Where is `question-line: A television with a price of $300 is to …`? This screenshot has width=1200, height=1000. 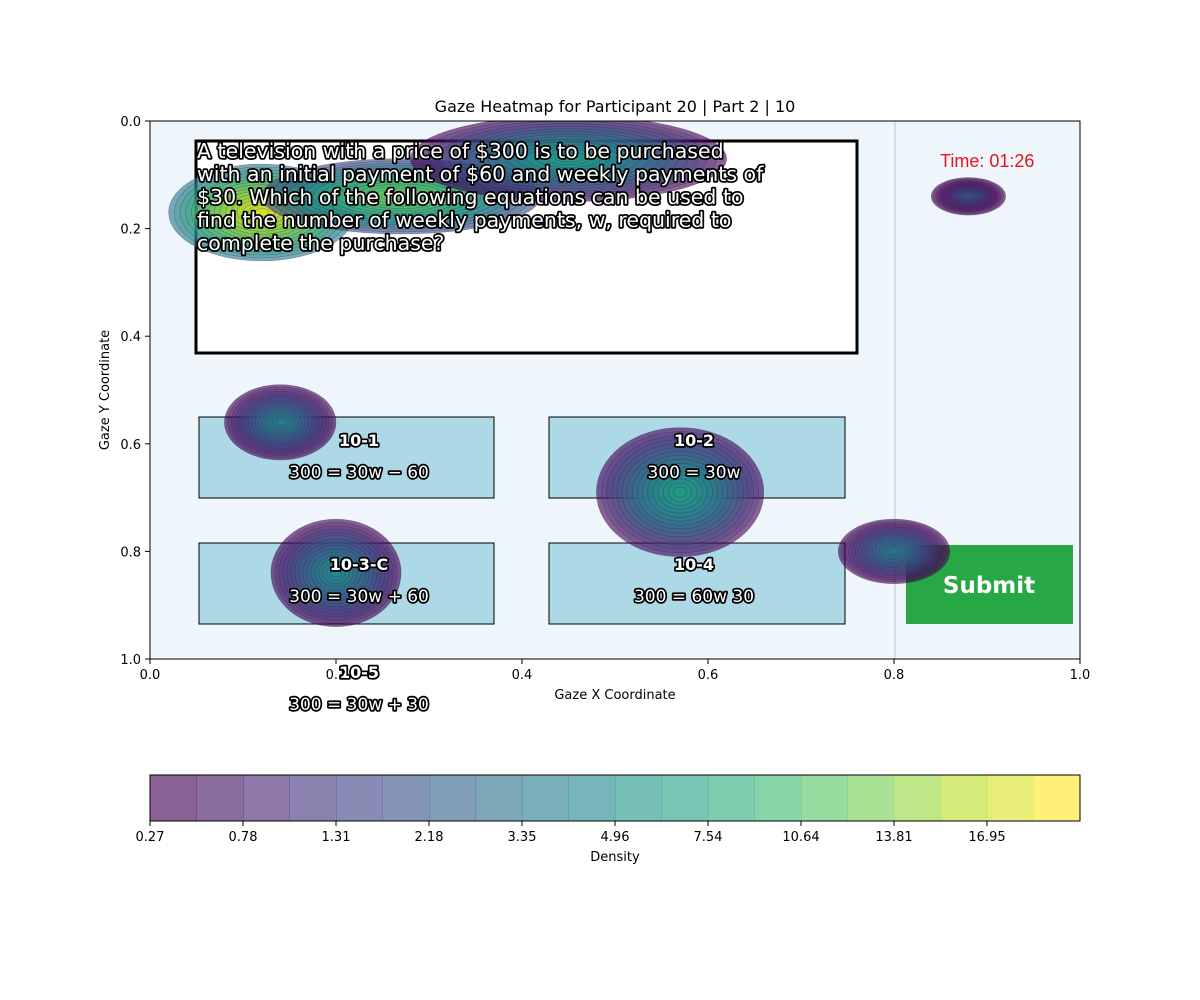 question-line: A television with a price of $300 is to … is located at coordinates (460, 151).